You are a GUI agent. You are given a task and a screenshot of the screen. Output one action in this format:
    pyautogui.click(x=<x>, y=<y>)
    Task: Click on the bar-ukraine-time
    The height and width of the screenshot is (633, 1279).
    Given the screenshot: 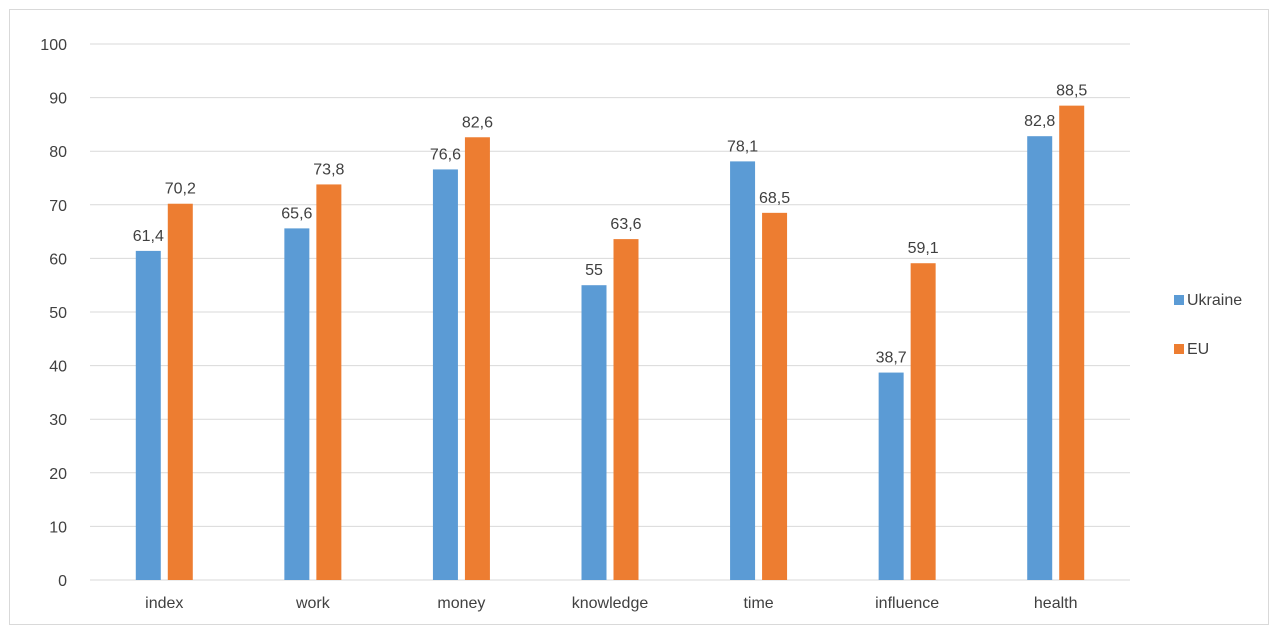 What is the action you would take?
    pyautogui.click(x=743, y=370)
    